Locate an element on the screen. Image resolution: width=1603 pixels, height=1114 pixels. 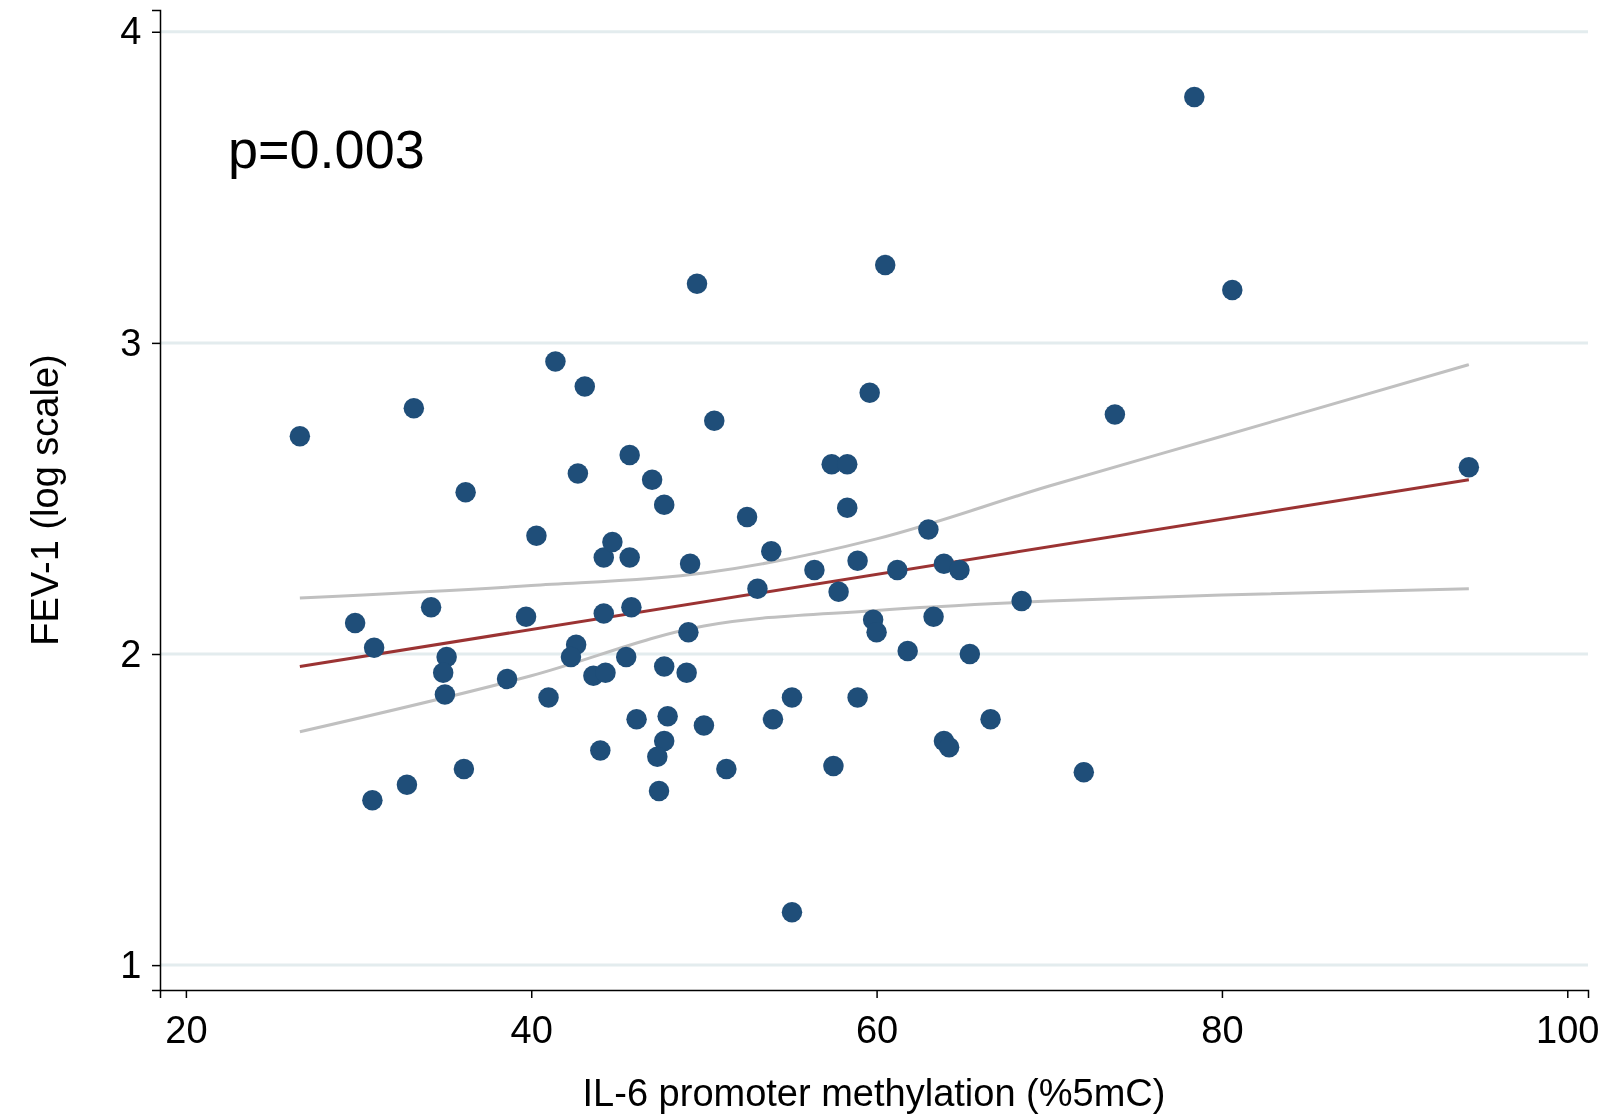
annotation: p=0.003 is located at coordinates (326, 149).